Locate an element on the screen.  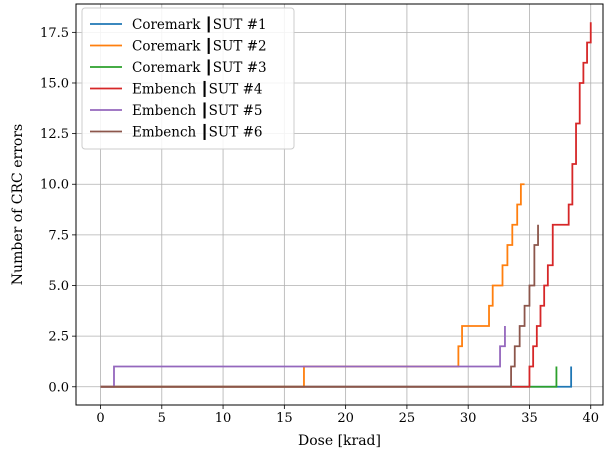
legend-entry: Embench ┃SUT #6 is located at coordinates (197, 132).